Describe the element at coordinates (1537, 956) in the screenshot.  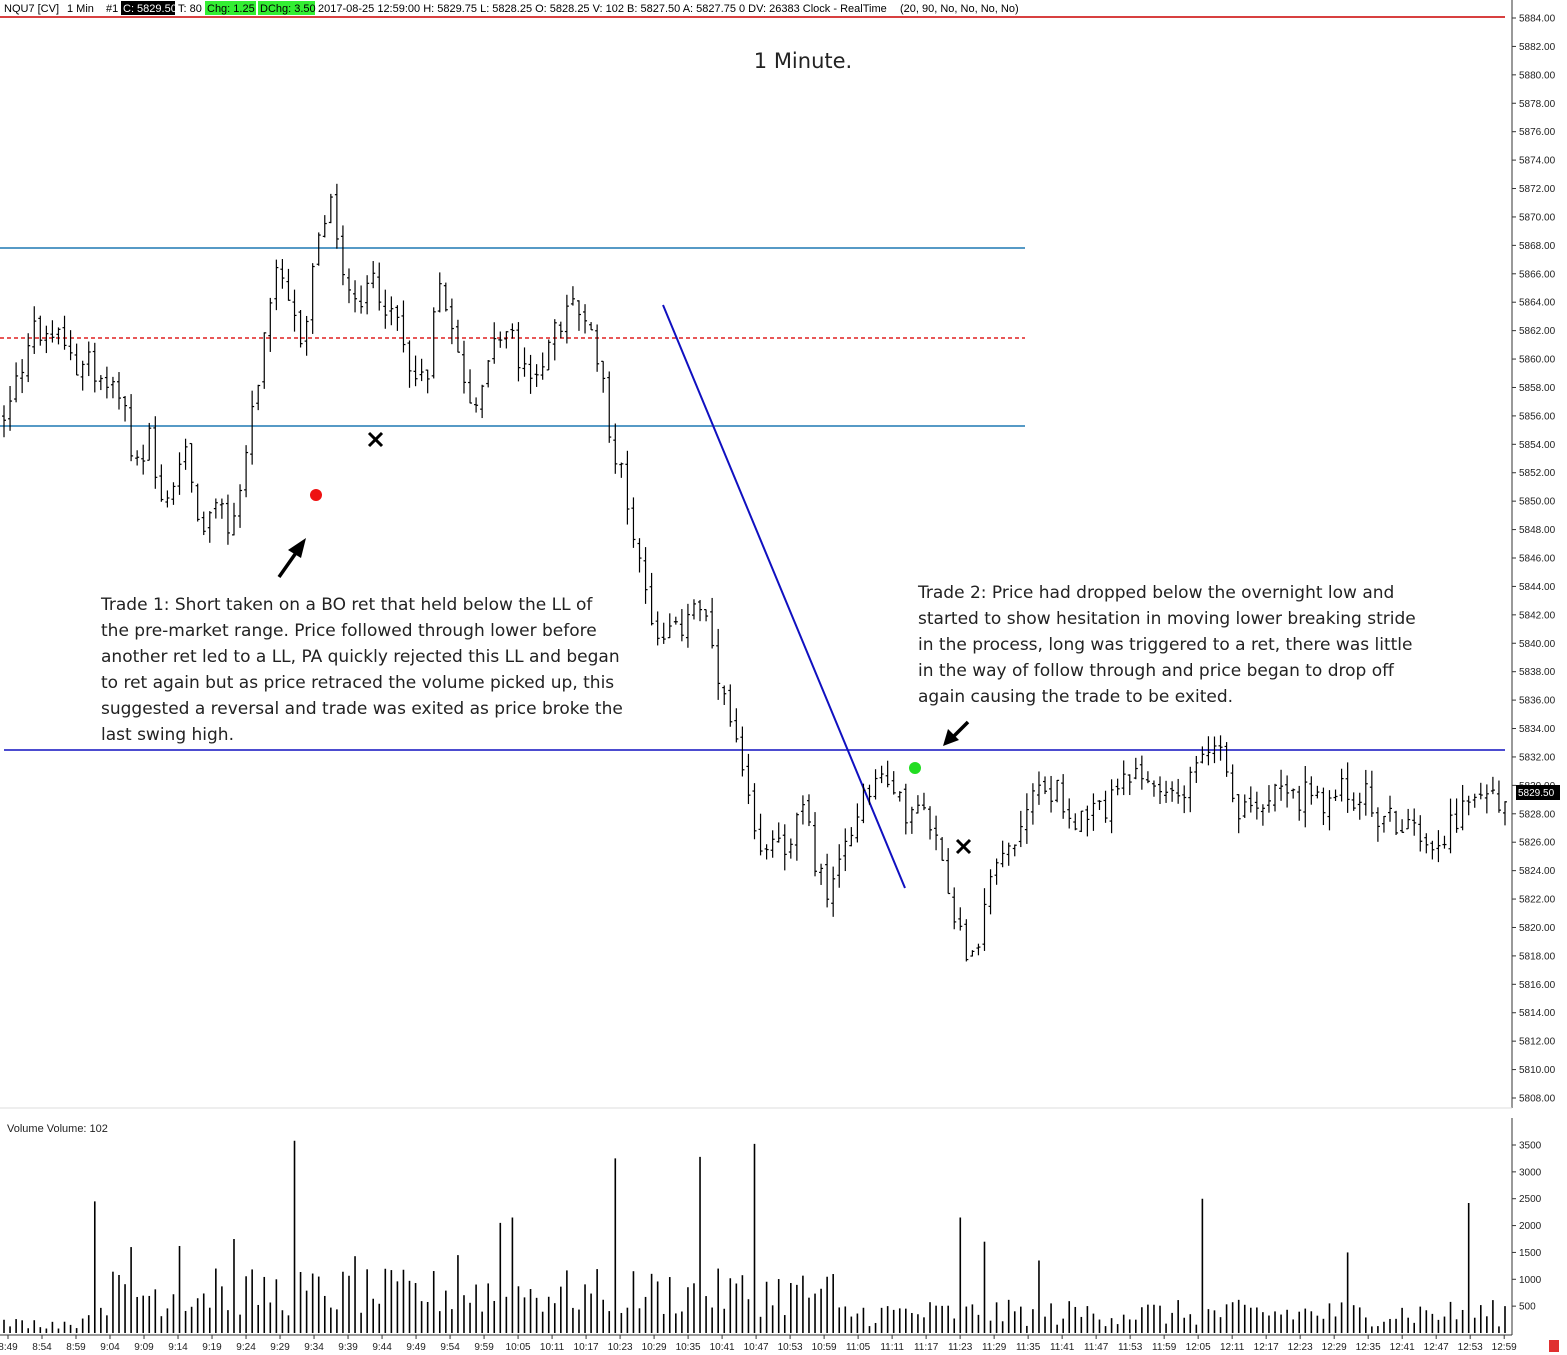
I see `price-tick-label: 5818.00` at that location.